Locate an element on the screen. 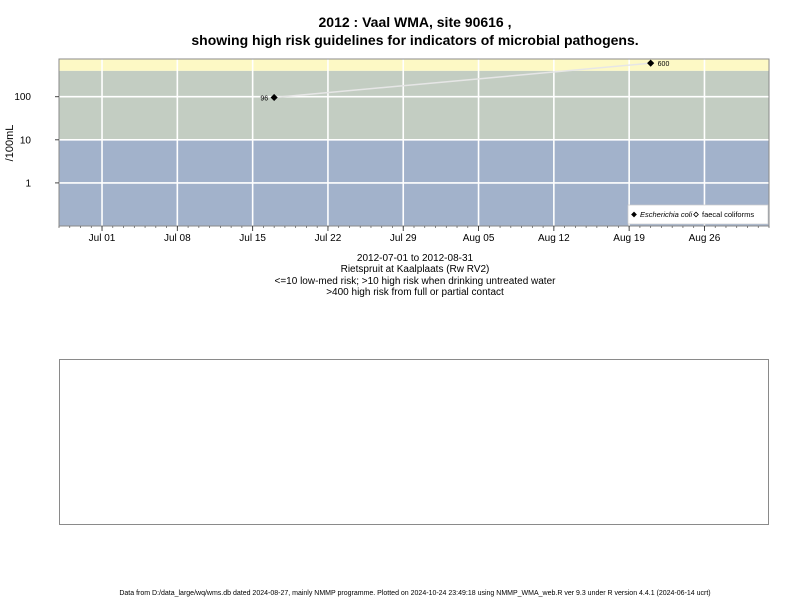 This screenshot has width=800, height=600. x-tick-label: Jul 22 is located at coordinates (328, 238).